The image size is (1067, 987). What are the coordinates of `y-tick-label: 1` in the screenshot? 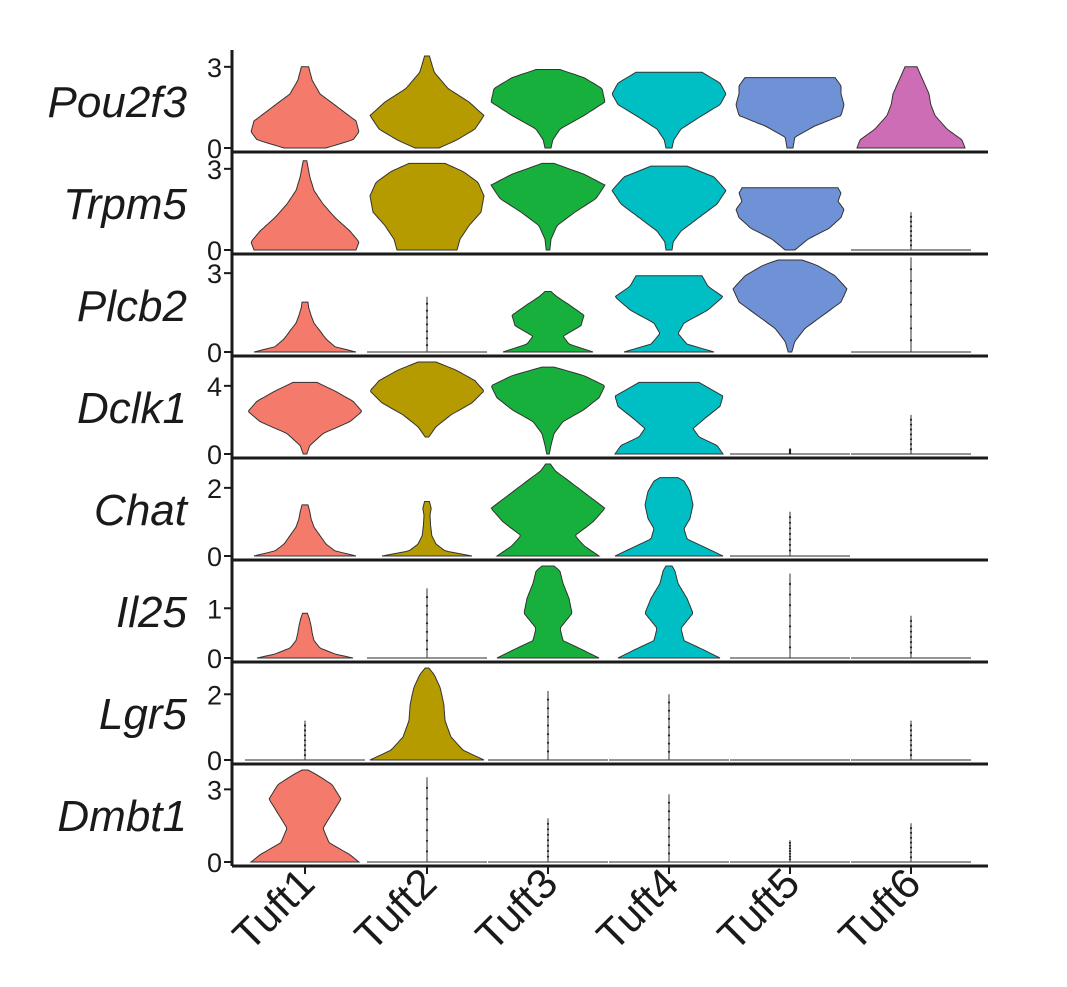 It's located at (214, 609).